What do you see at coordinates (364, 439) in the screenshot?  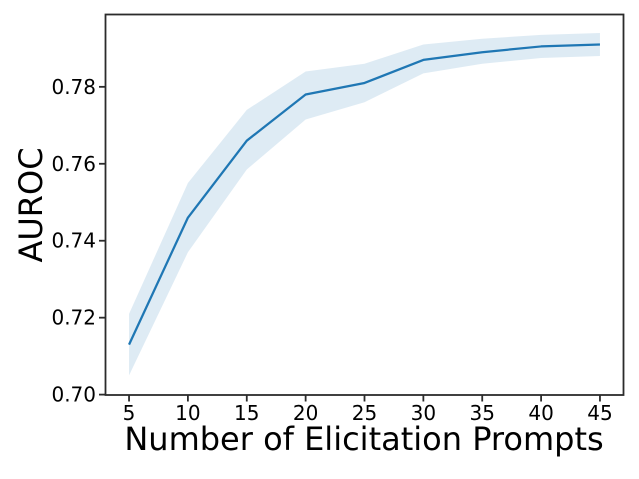 I see `x-axis-label: Number of Elicitation Prompts` at bounding box center [364, 439].